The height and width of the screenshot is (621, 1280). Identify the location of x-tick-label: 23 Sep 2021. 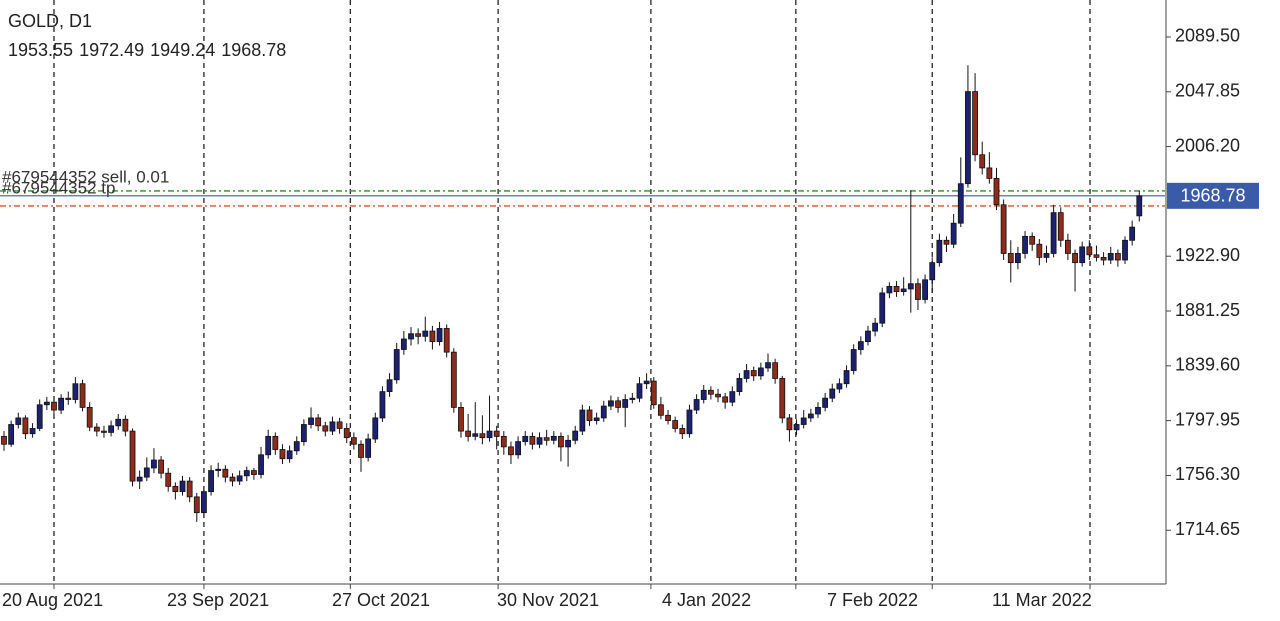
(218, 600).